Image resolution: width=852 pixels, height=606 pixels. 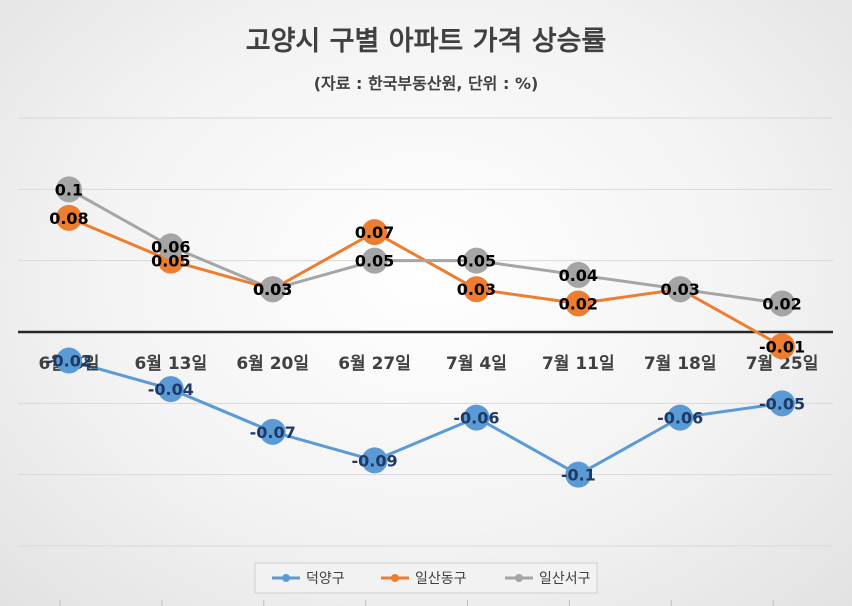 I want to click on x-tick-label: 7월 11일, so click(x=578, y=364).